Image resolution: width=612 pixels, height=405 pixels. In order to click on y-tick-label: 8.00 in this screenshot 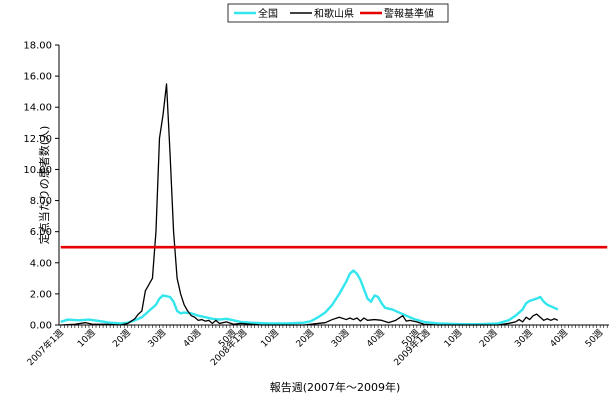, I will do `click(41, 201)`.